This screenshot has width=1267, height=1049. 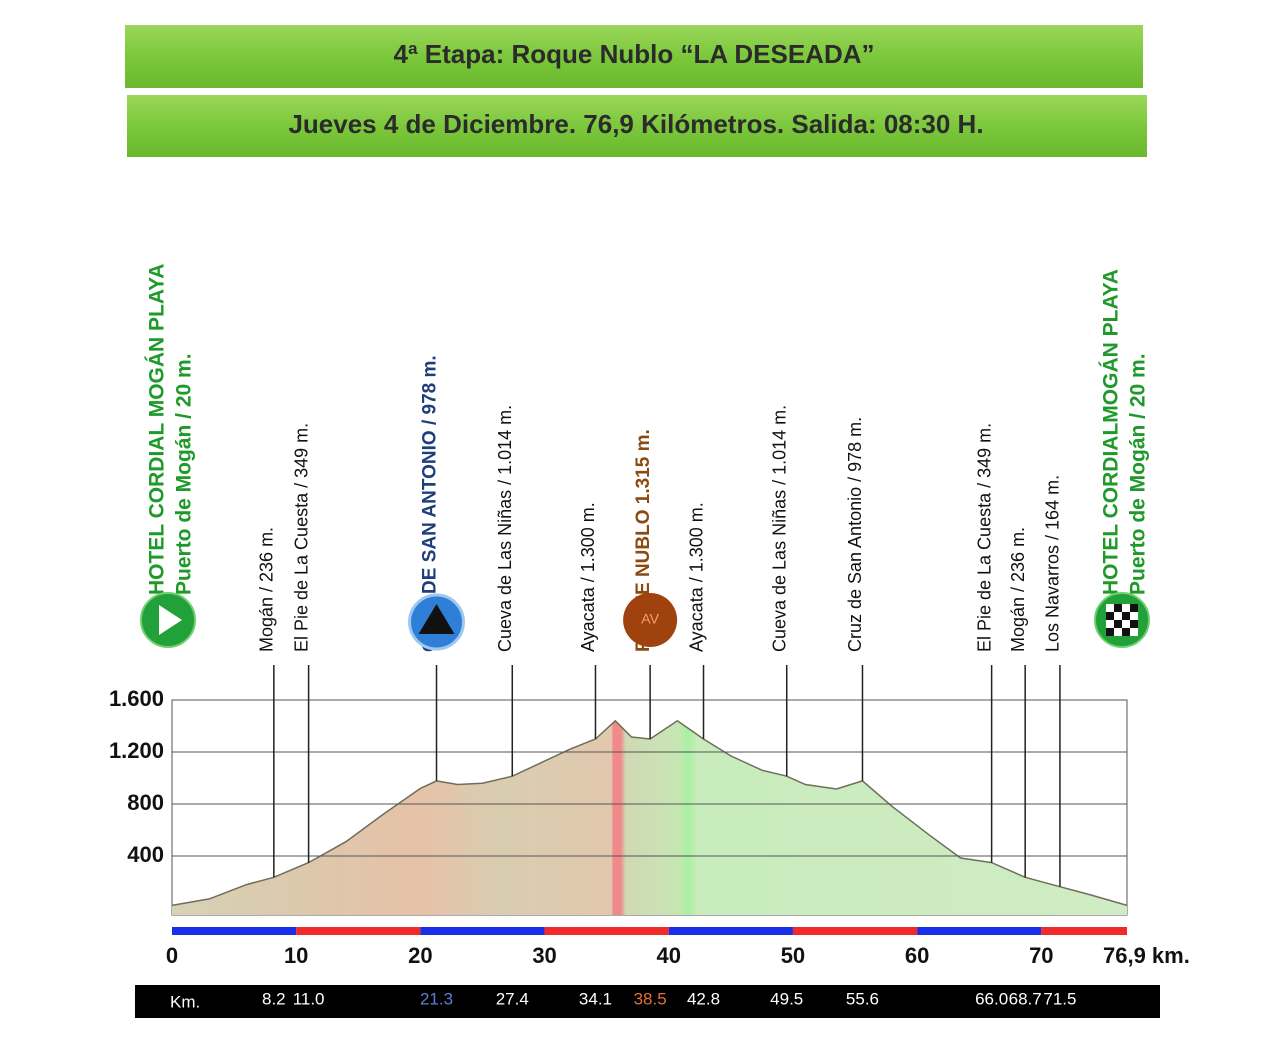 I want to click on chart-title: 4ª Etapa: Roque Nublo “LA DESEADA”, so click(x=633, y=54).